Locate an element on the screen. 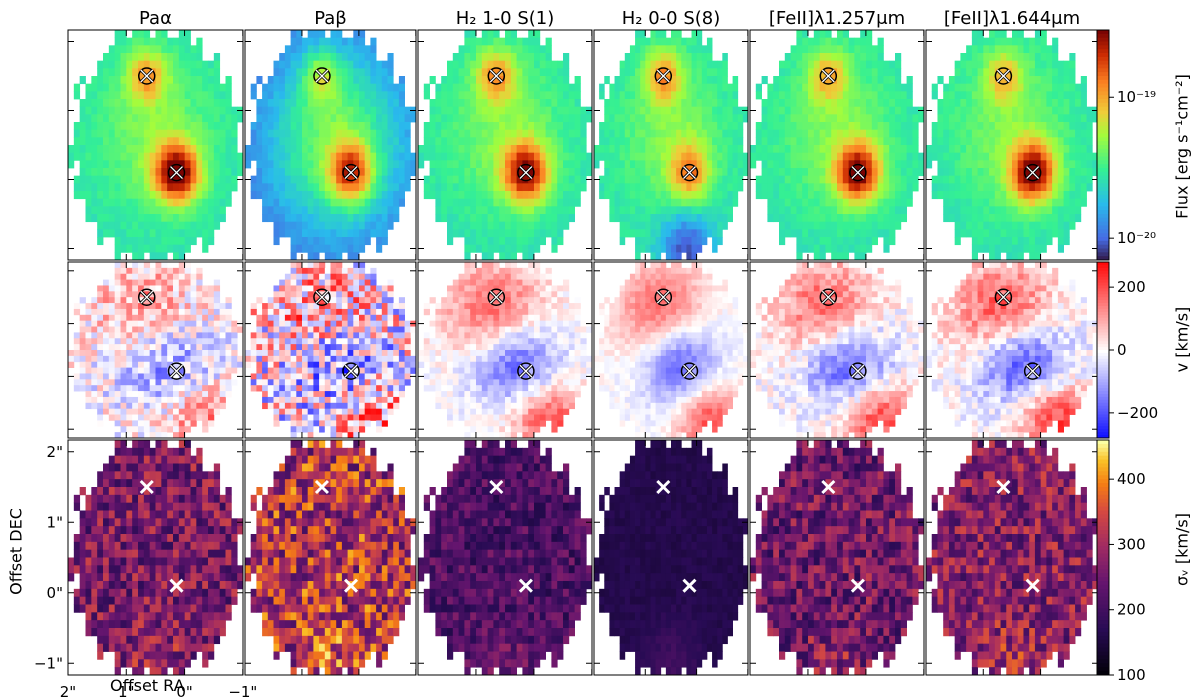 This screenshot has width=1200, height=698. y-tick-label-1: 1" is located at coordinates (55, 522).